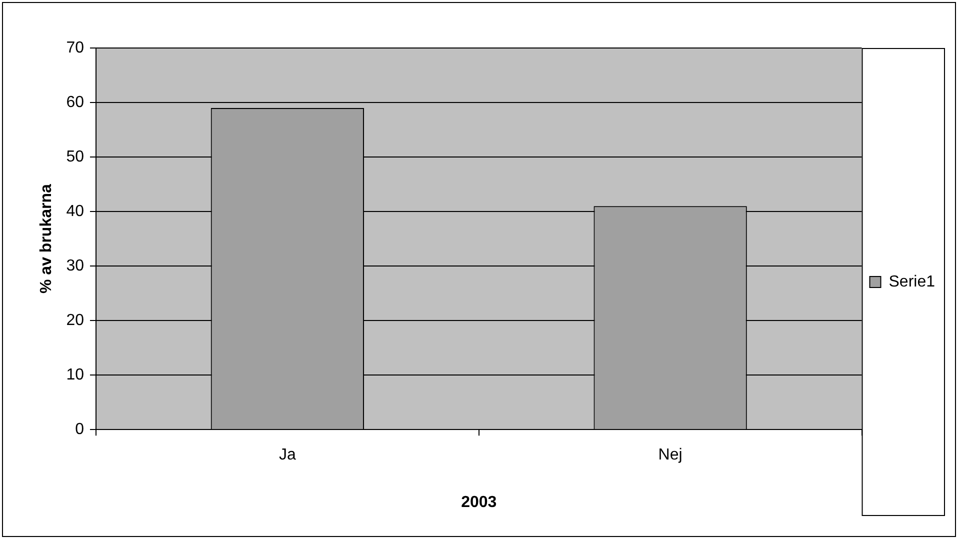 Image resolution: width=958 pixels, height=539 pixels. I want to click on x-tick-label: Nej, so click(670, 455).